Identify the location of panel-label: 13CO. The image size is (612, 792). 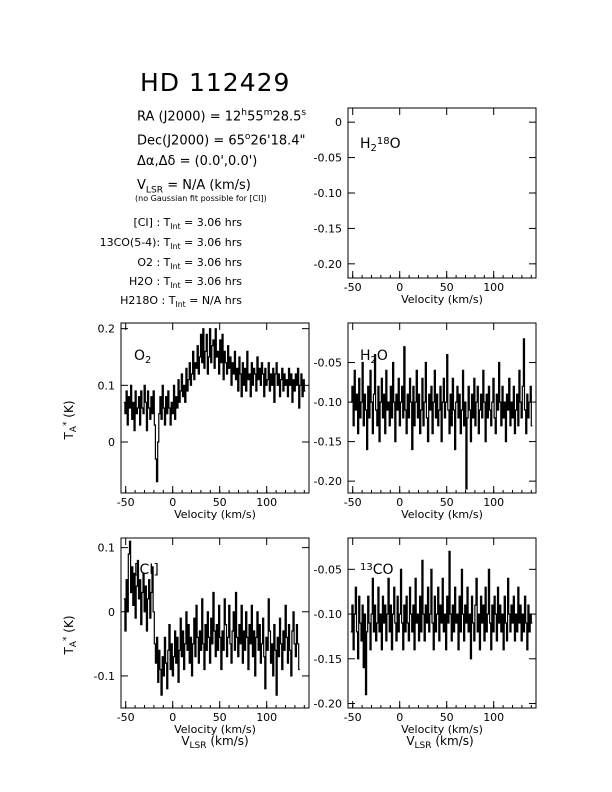
(377, 570).